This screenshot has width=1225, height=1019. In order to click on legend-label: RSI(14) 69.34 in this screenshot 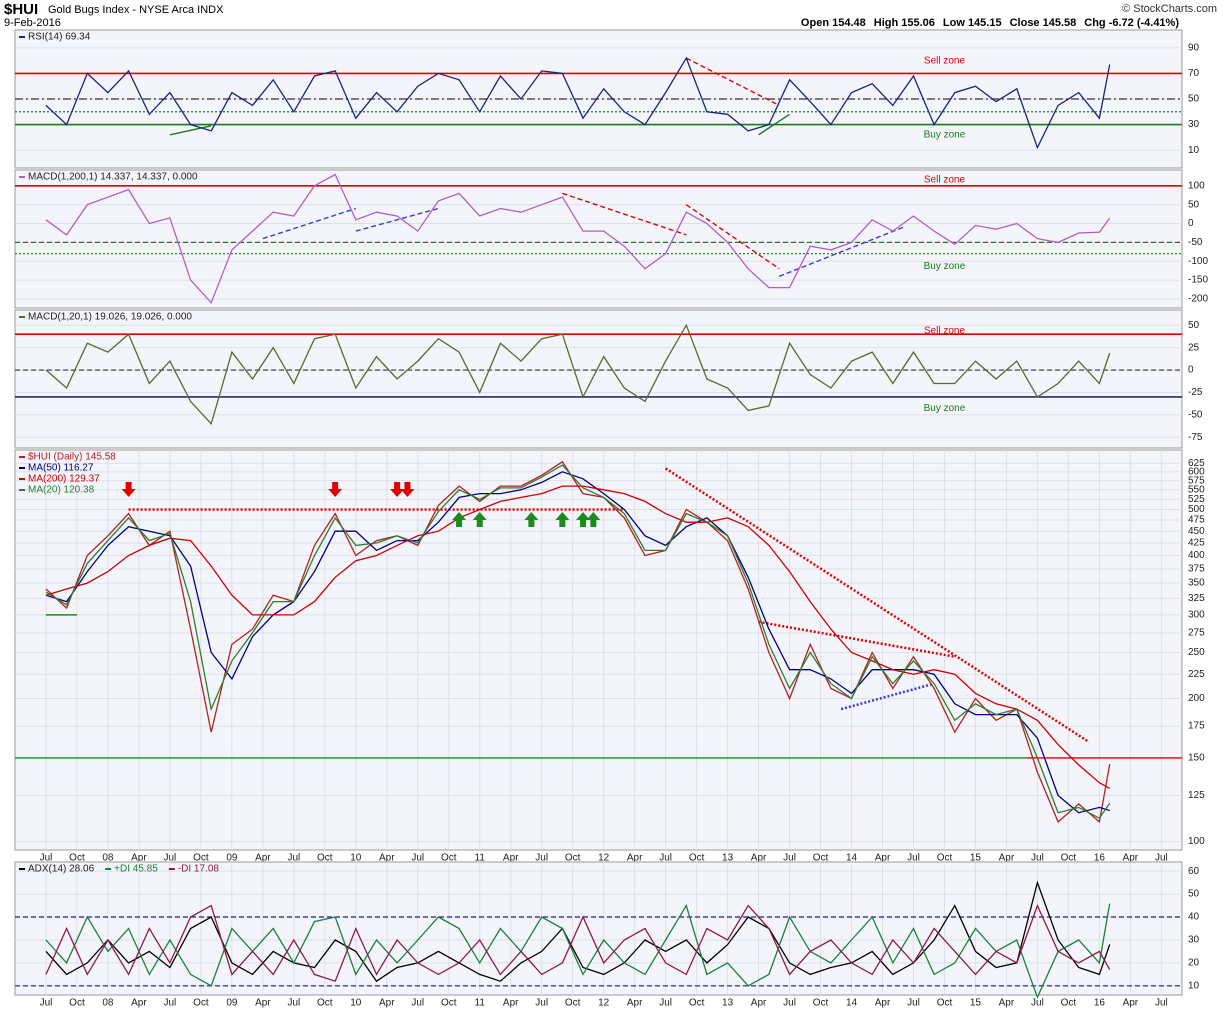, I will do `click(59, 37)`.